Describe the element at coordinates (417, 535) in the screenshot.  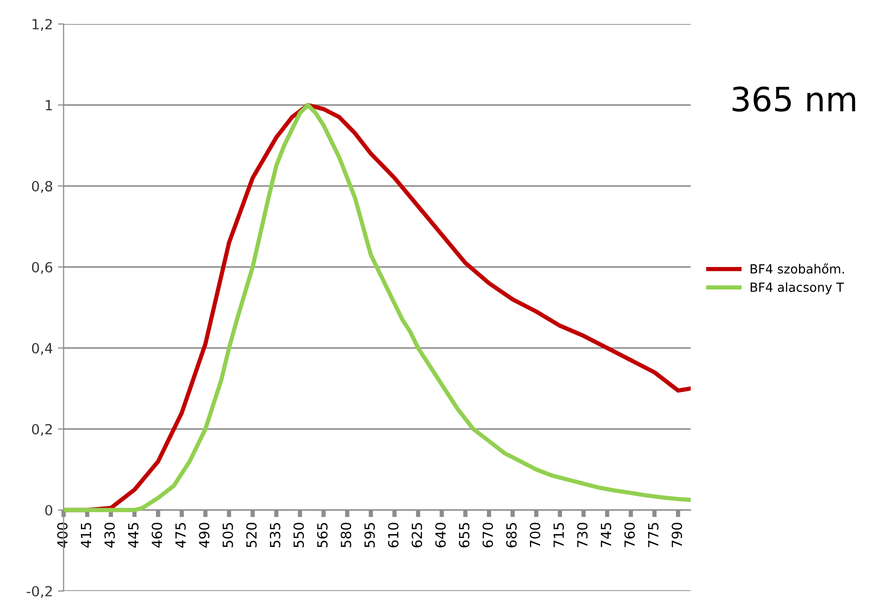
I see `x-tick-label: 625` at that location.